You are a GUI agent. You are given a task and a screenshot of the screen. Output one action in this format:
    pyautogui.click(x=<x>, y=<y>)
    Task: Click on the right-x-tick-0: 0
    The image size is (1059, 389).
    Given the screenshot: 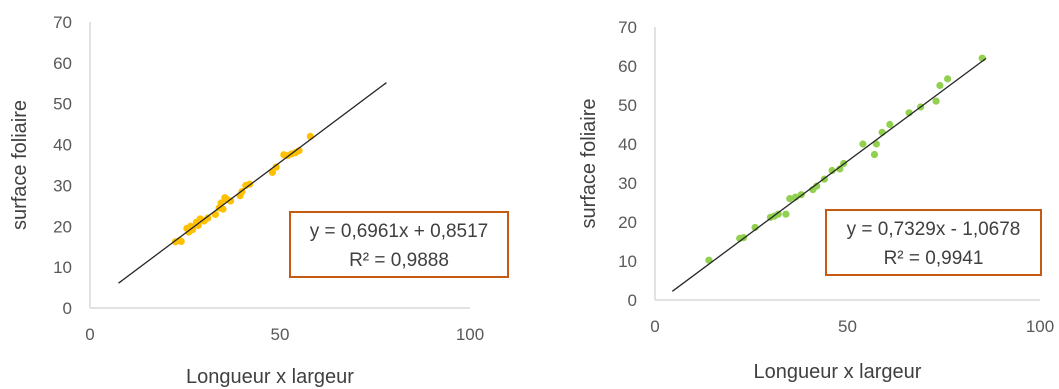 What is the action you would take?
    pyautogui.click(x=654, y=326)
    